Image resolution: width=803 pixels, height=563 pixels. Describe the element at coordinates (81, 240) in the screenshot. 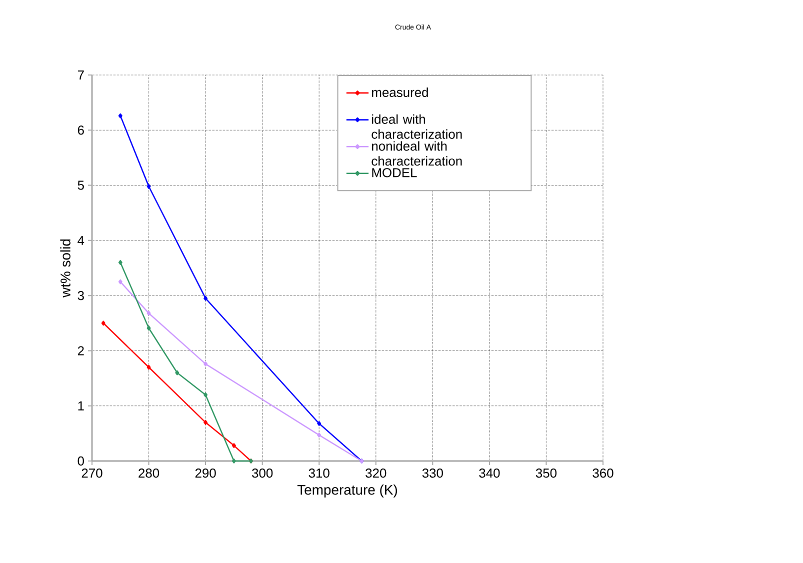

I see `y-tick-label: 4` at that location.